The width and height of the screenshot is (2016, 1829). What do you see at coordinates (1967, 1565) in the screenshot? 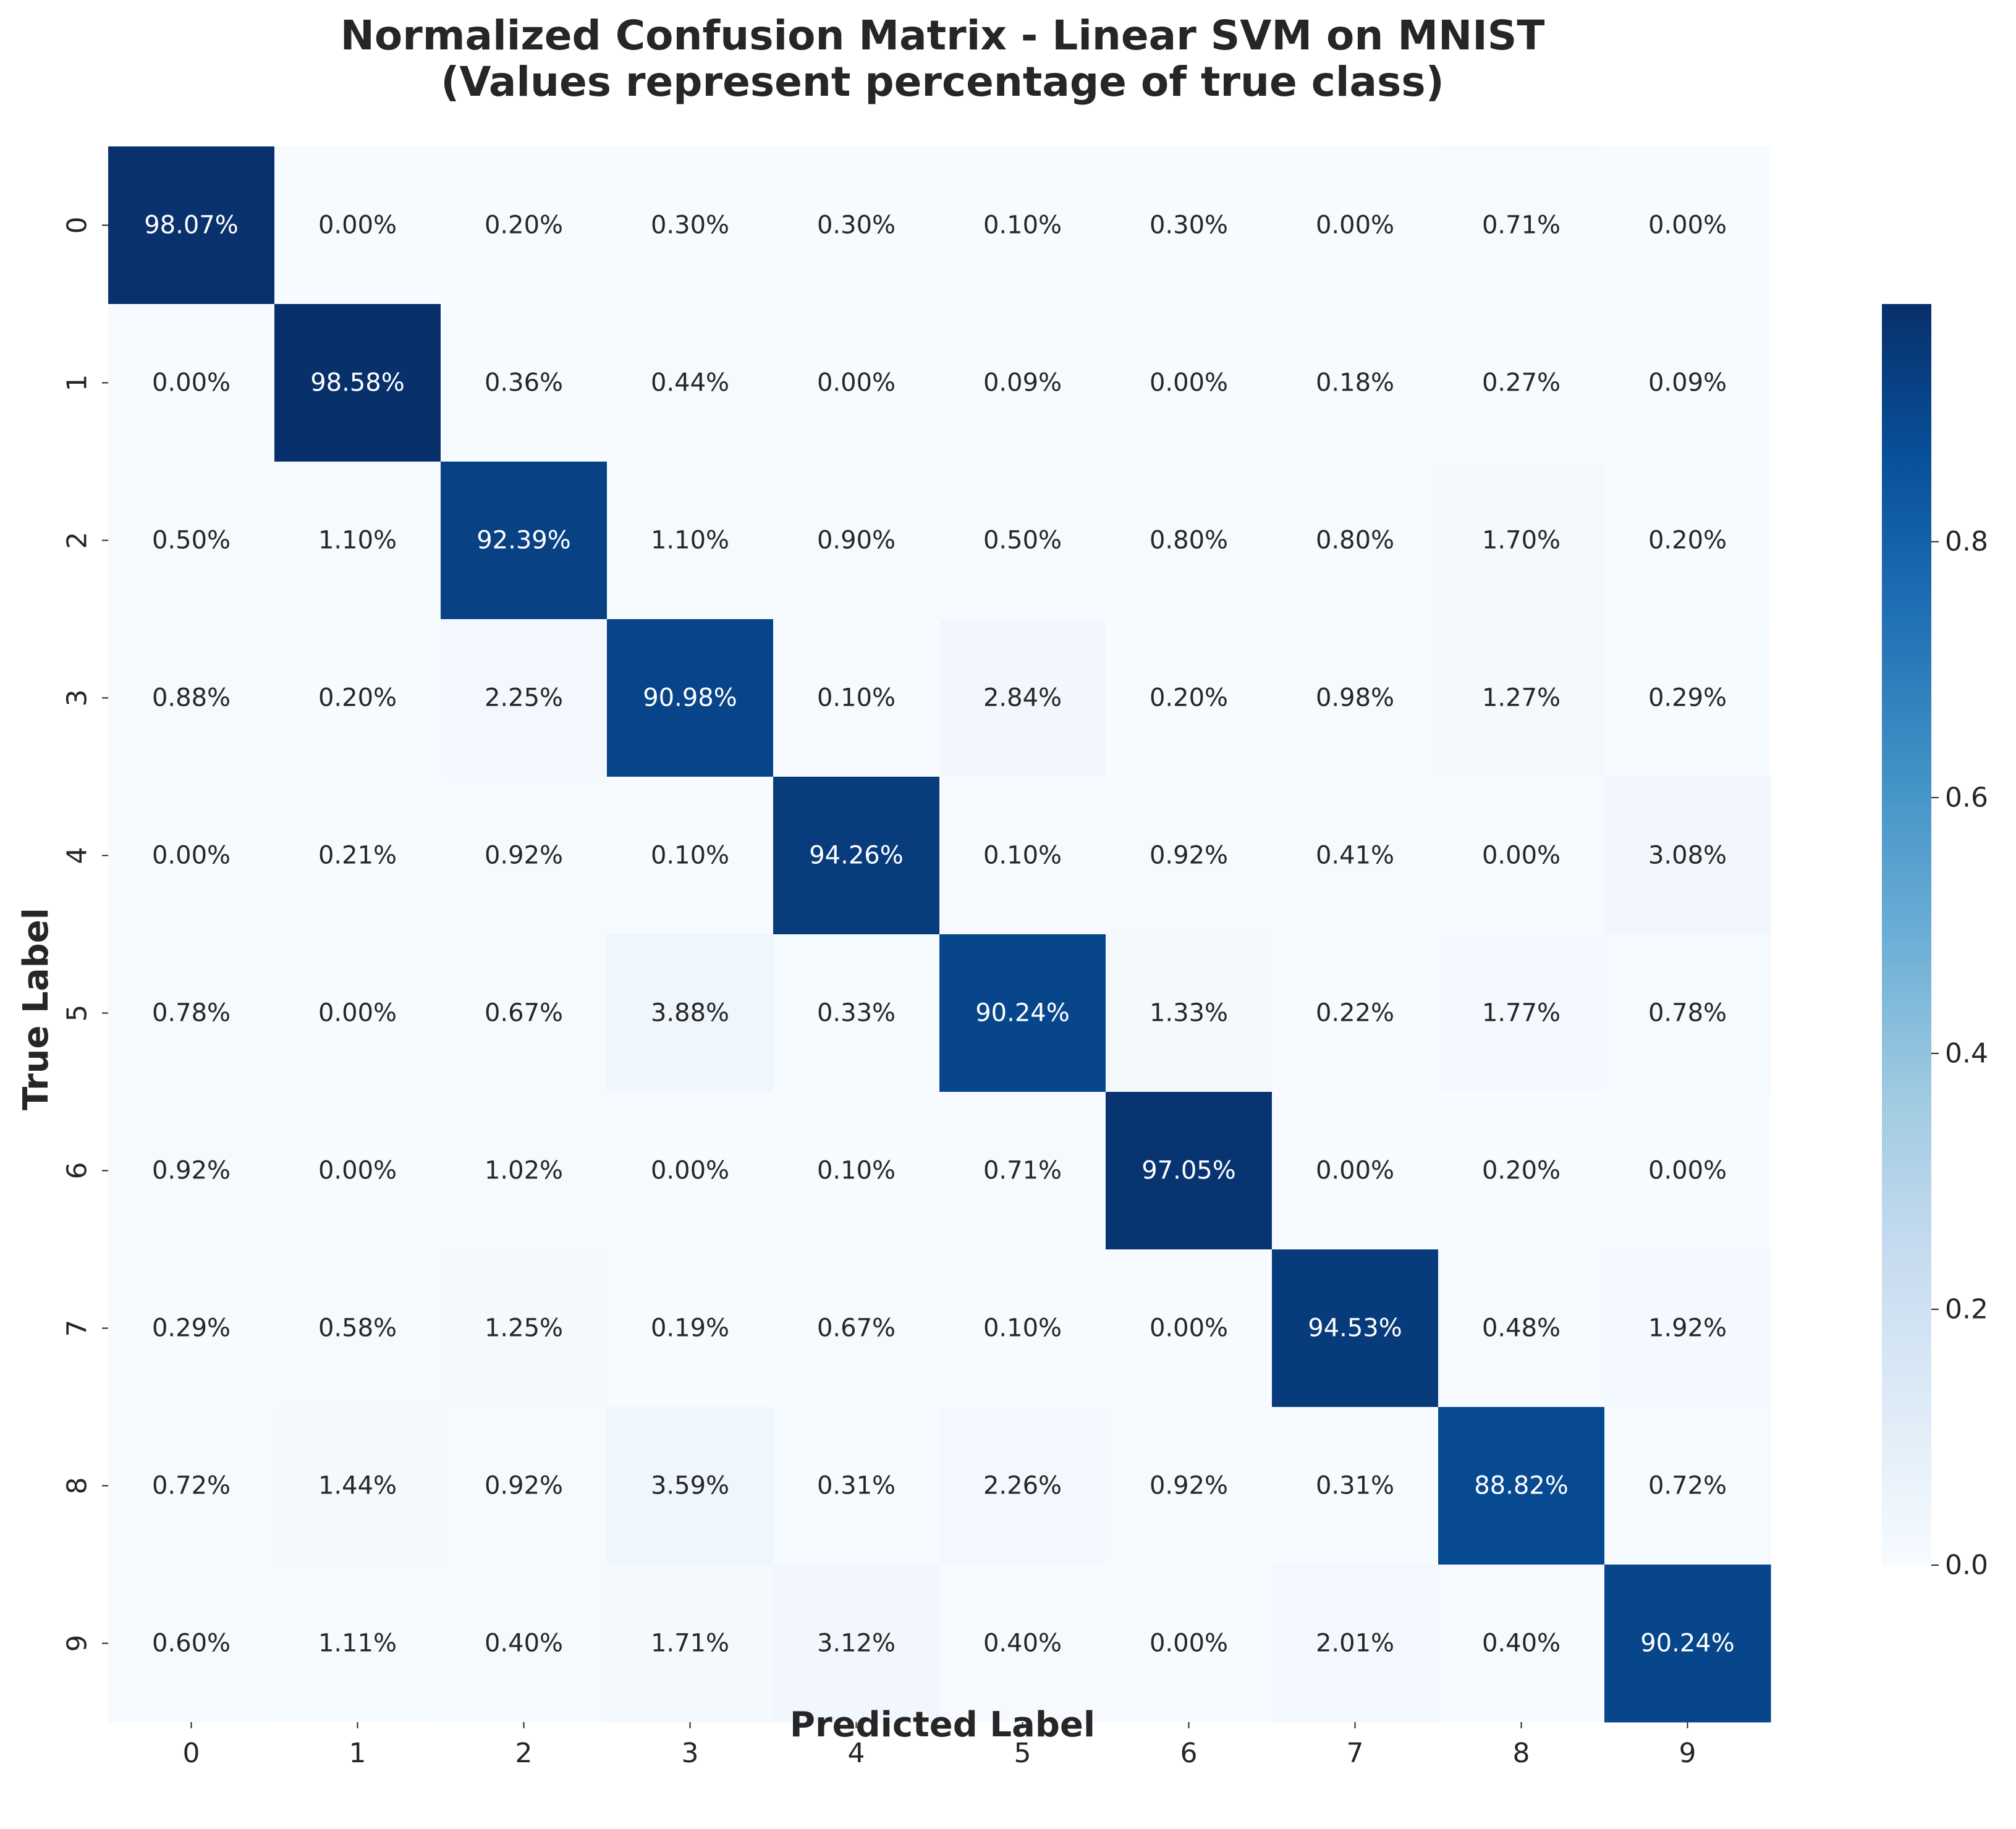
I see `colorbar-tick-label: 0.0` at bounding box center [1967, 1565].